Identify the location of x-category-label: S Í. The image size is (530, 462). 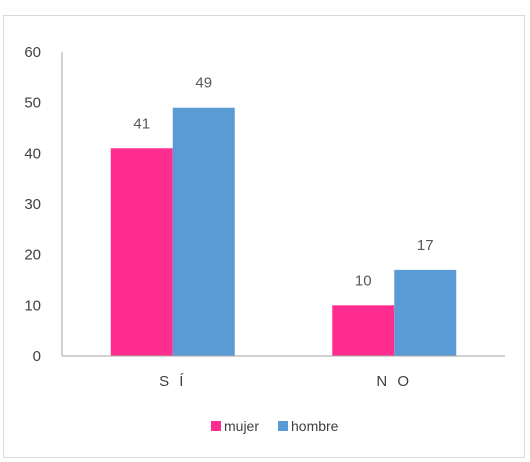
(172, 381).